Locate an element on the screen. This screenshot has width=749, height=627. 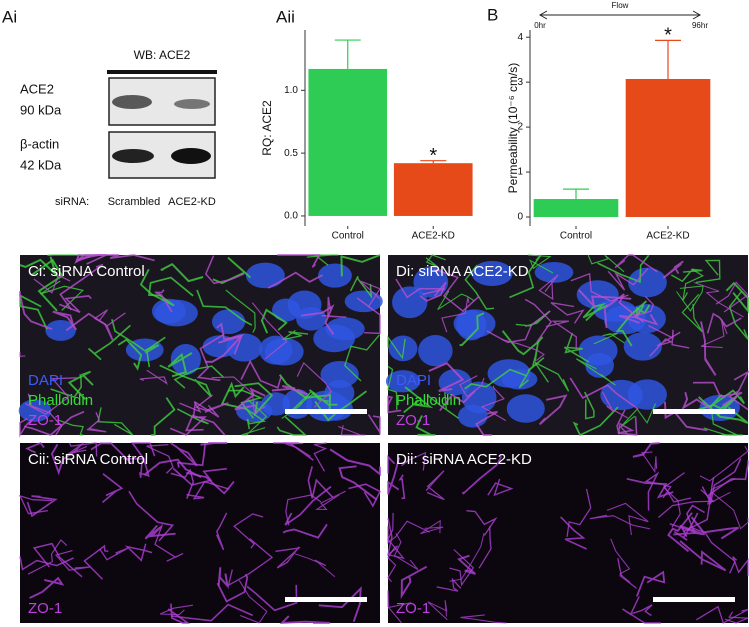
flow-label: Flow is located at coordinates (620, 5).